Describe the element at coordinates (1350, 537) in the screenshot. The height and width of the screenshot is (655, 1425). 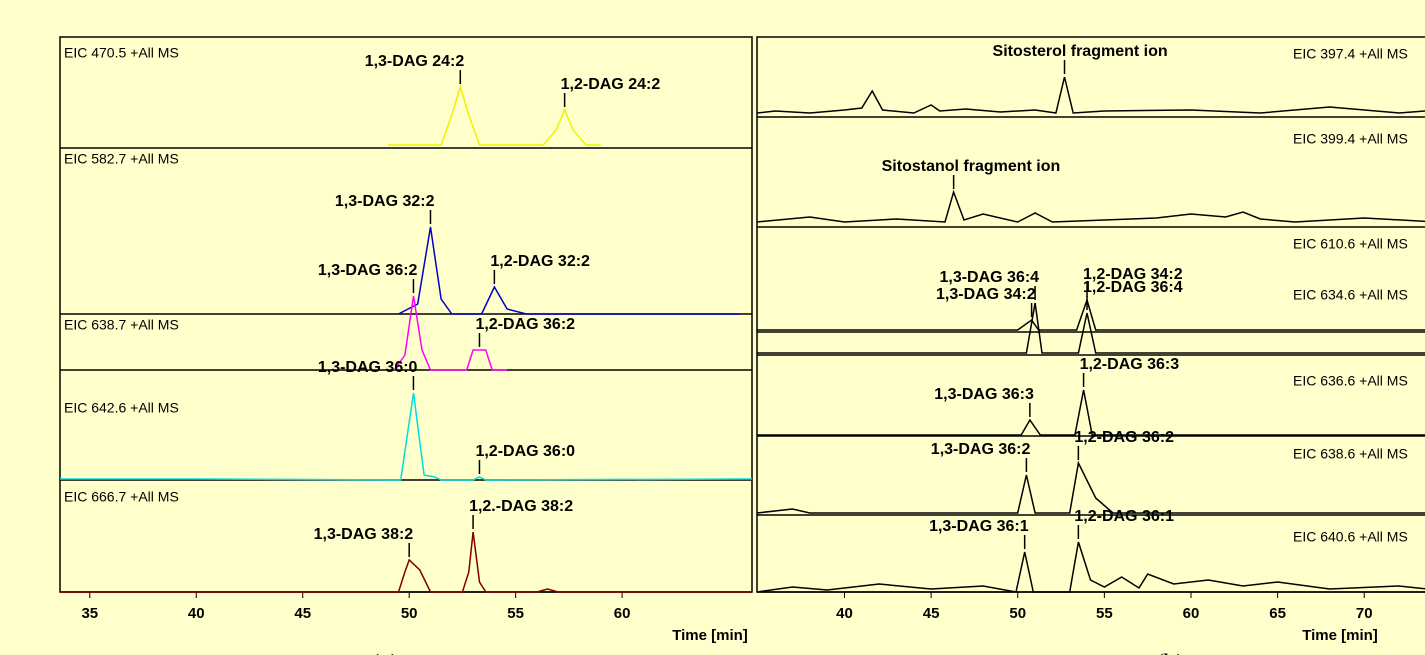
I see `trace-label: EIC 640.6 +All MS` at that location.